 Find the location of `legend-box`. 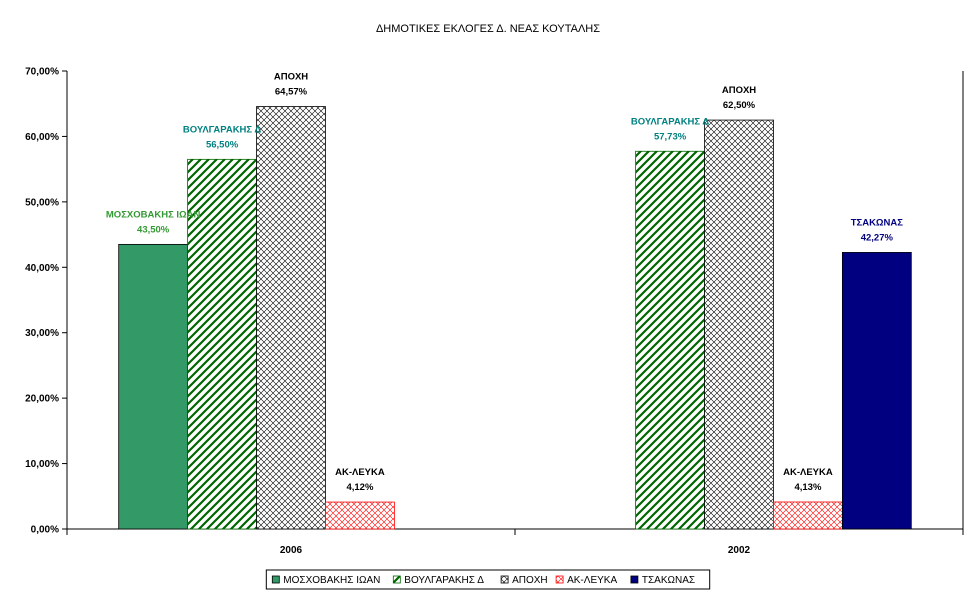

legend-box is located at coordinates (488, 579).